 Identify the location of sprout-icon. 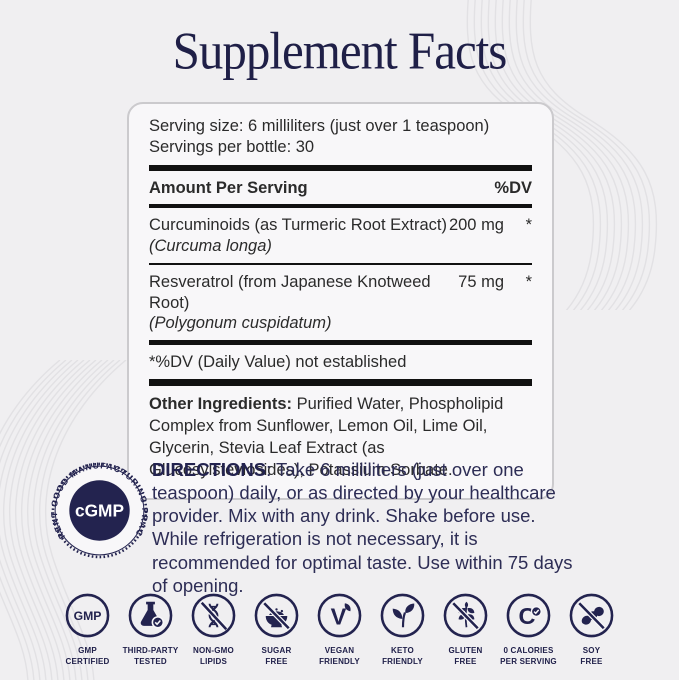
(402, 615).